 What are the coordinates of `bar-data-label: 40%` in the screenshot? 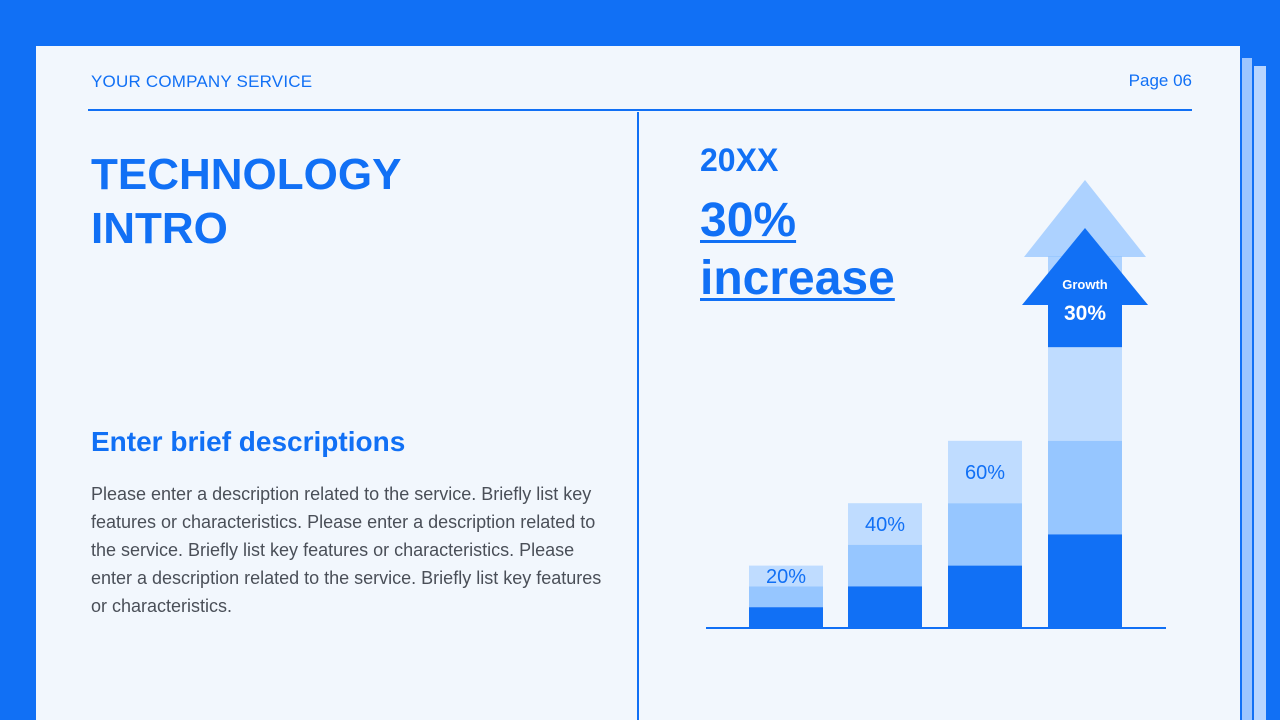 It's located at (885, 525).